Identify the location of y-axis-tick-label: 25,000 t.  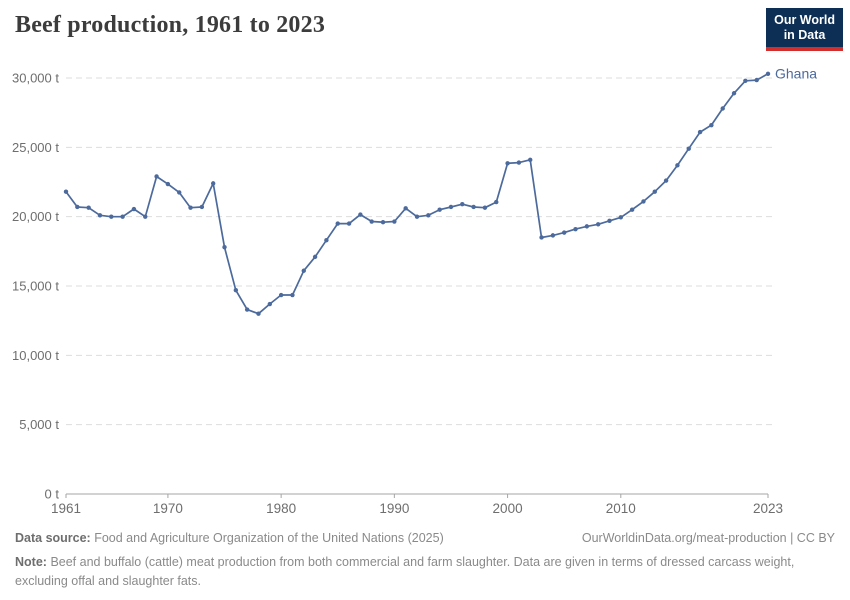
(35, 147).